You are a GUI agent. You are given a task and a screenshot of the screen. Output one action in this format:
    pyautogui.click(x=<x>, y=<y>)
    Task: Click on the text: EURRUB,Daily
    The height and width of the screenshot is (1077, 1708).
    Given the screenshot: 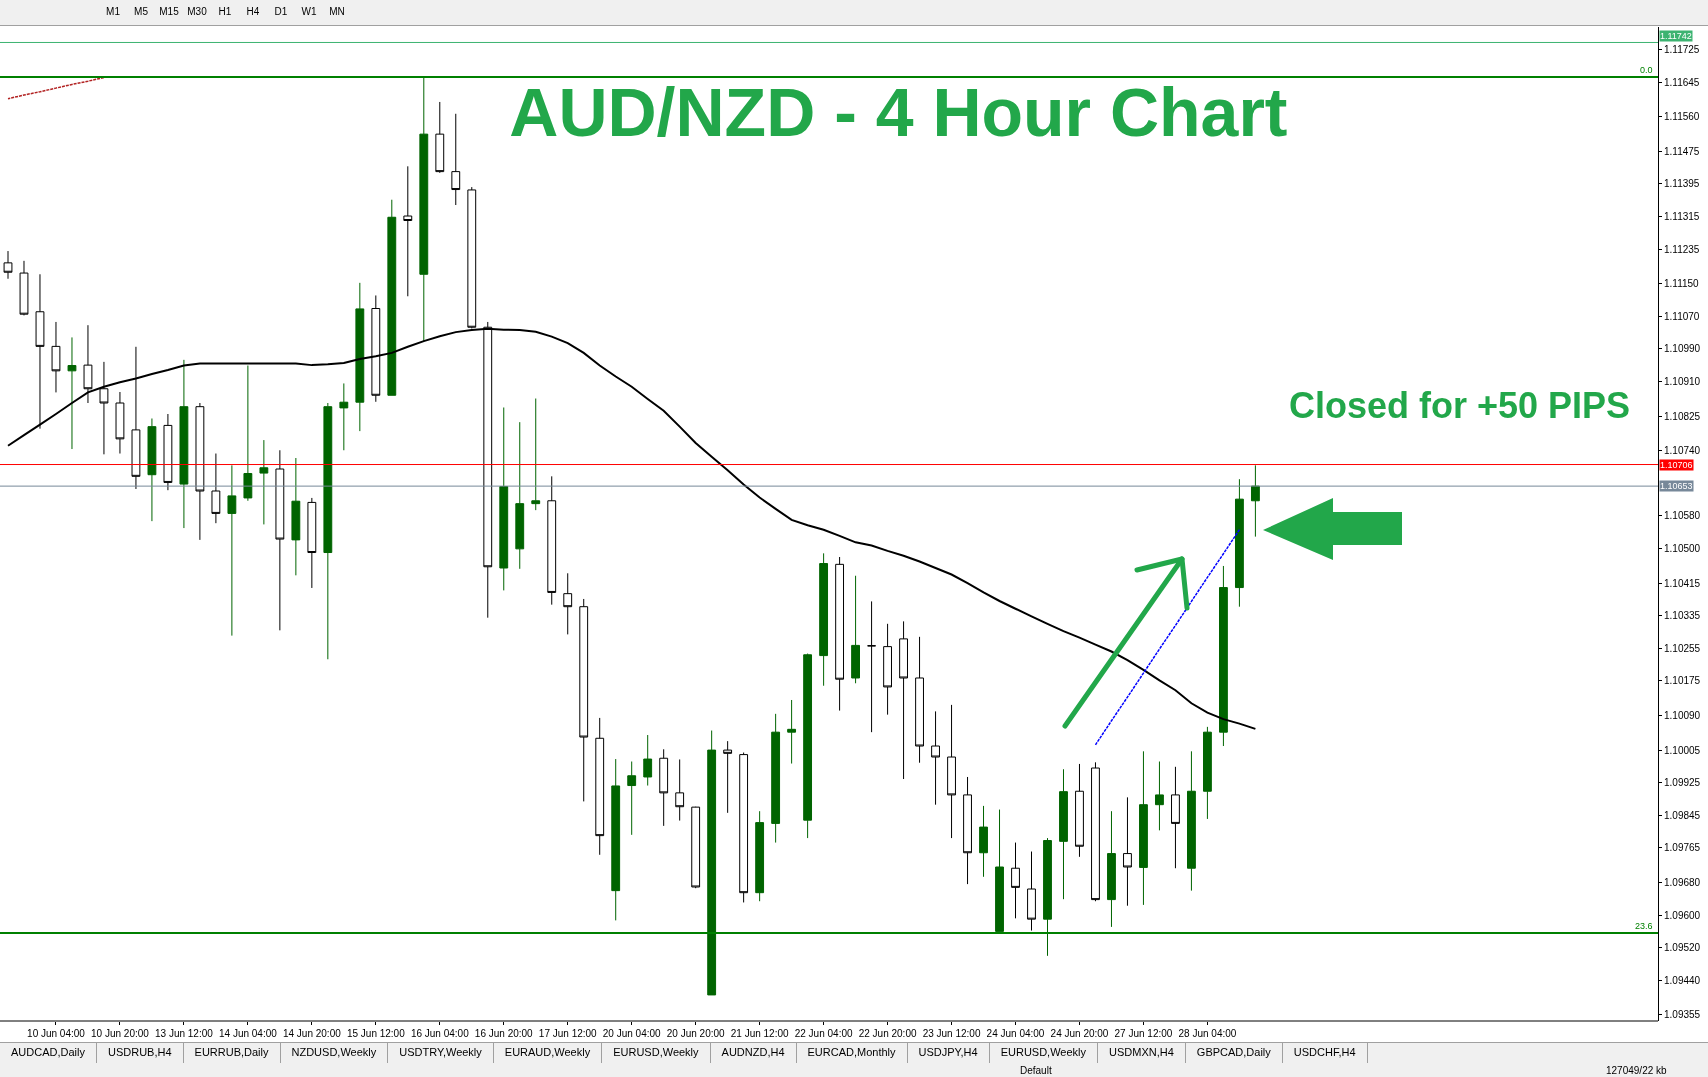 What is the action you would take?
    pyautogui.click(x=232, y=1053)
    